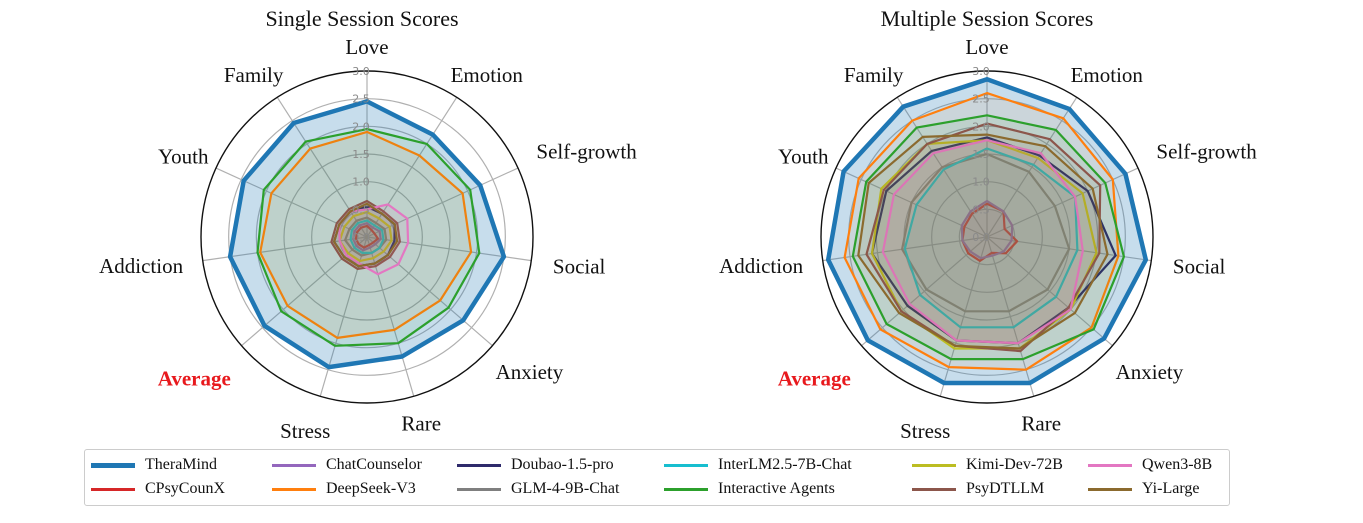  I want to click on legend-item: TheraMind, so click(154, 465).